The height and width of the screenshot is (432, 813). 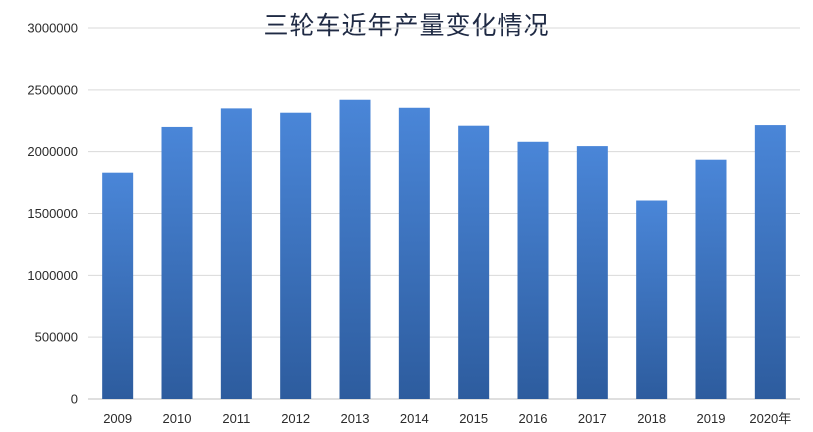 What do you see at coordinates (56, 337) in the screenshot?
I see `y-tick-label: 500000` at bounding box center [56, 337].